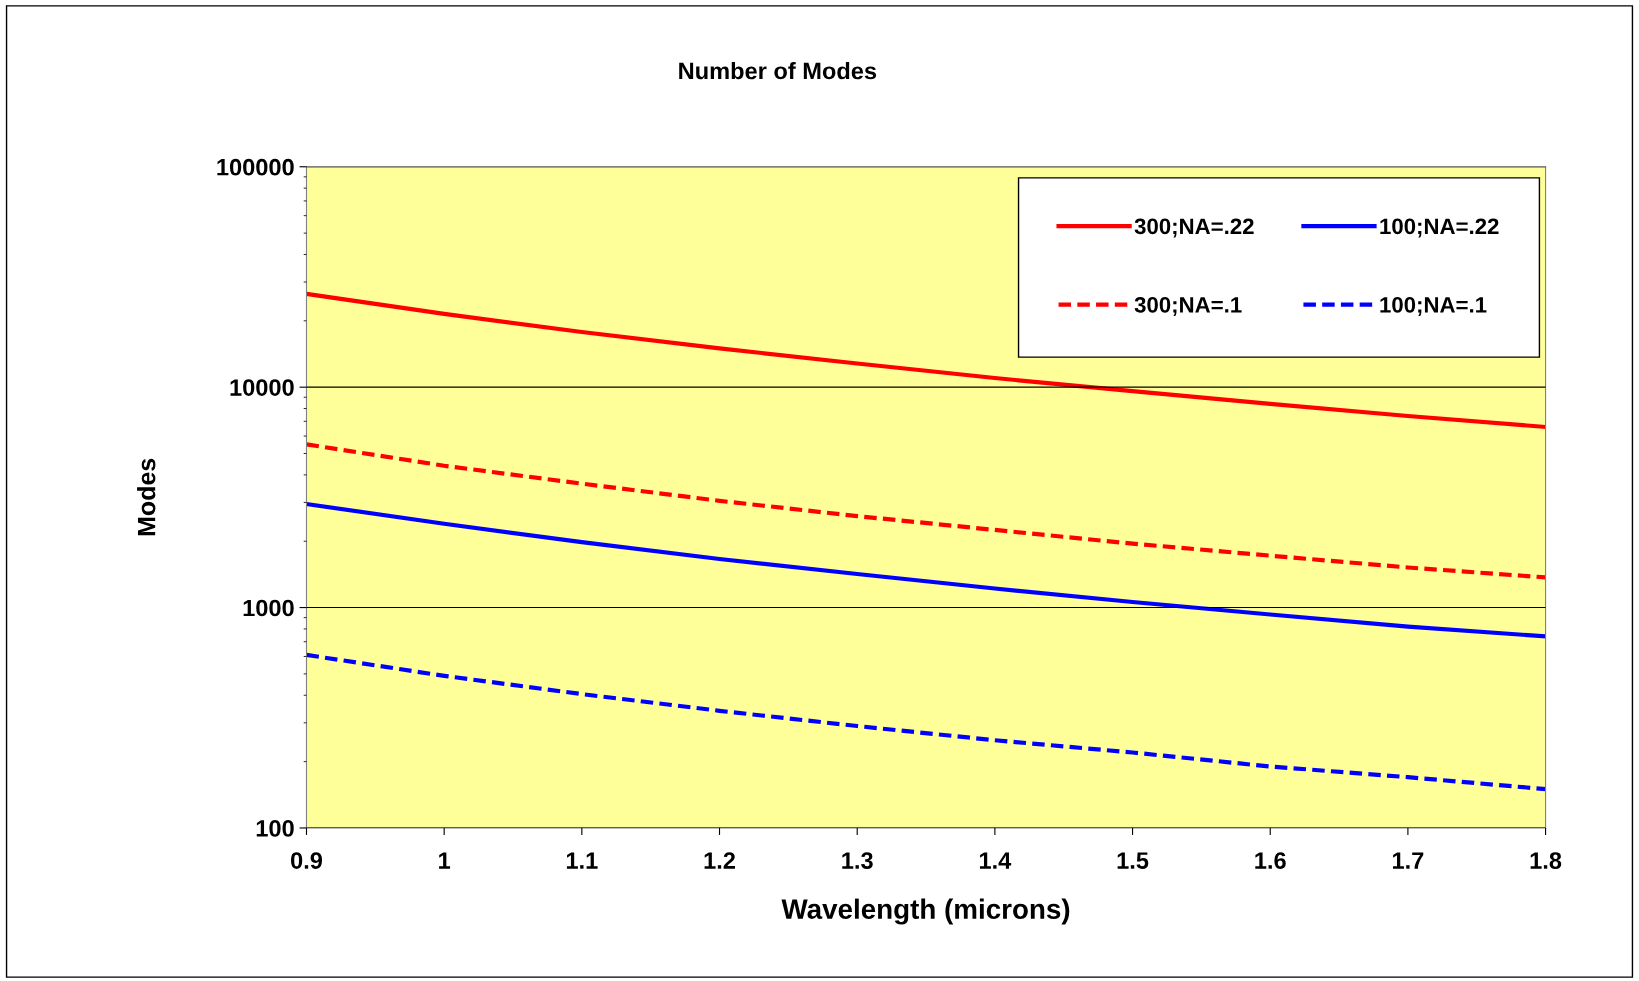  I want to click on x-tick-label: 1.4, so click(995, 860).